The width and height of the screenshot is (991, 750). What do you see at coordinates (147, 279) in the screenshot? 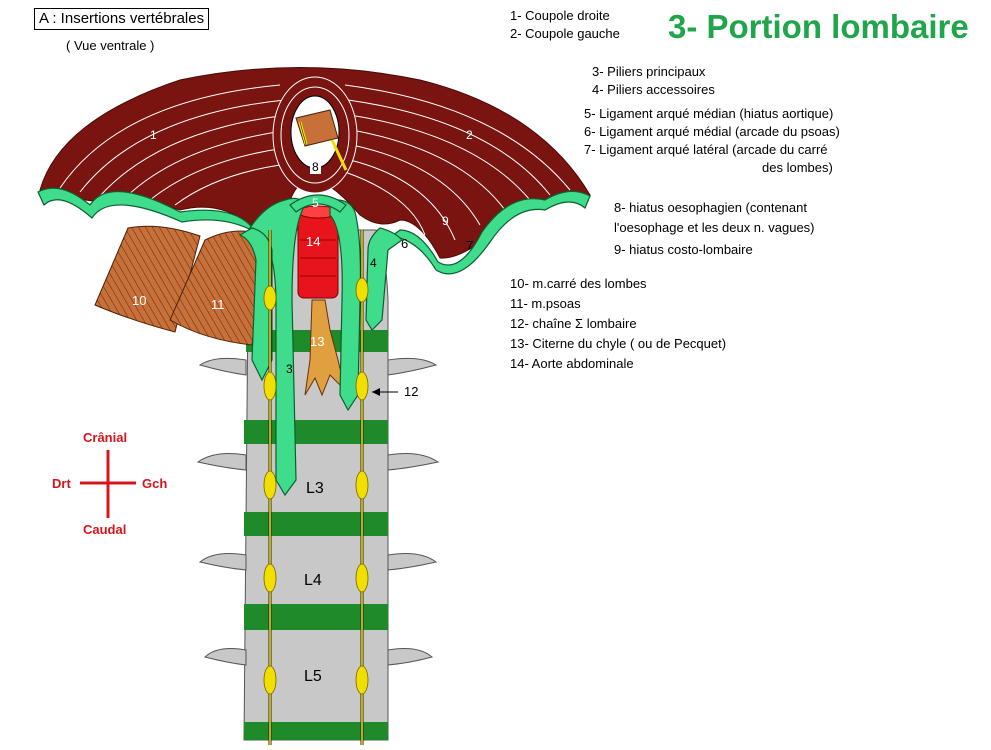
I see `quadratus-lumborum-muscle` at bounding box center [147, 279].